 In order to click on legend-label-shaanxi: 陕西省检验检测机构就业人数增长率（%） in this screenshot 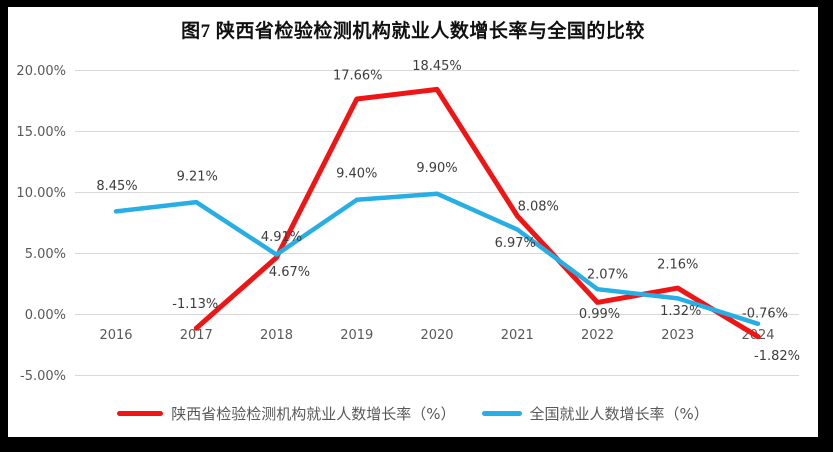, I will do `click(313, 413)`.